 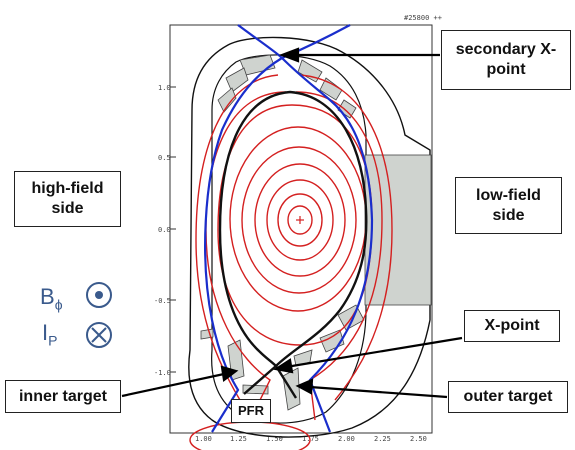 I want to click on plasma-current-symbol: IP, so click(x=50, y=334).